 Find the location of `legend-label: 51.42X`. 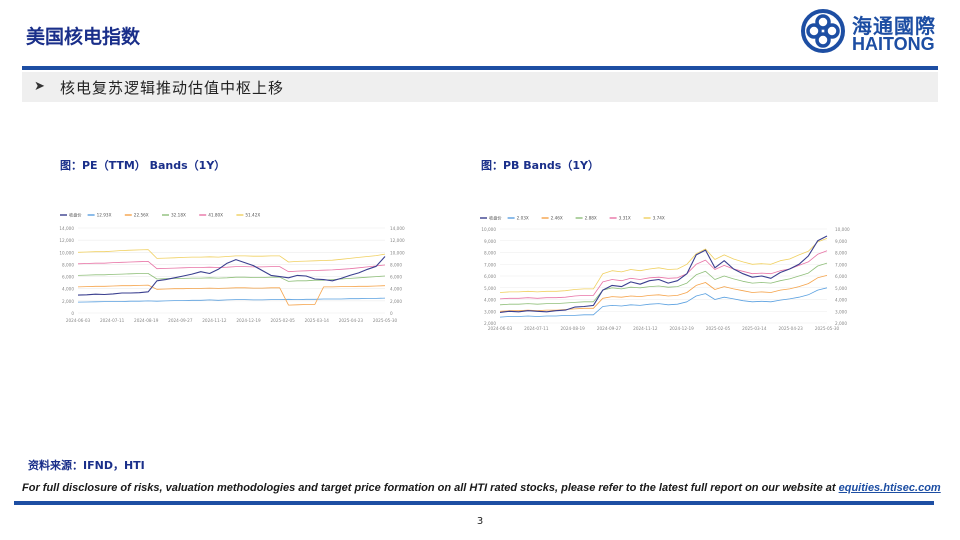

legend-label: 51.42X is located at coordinates (252, 215).